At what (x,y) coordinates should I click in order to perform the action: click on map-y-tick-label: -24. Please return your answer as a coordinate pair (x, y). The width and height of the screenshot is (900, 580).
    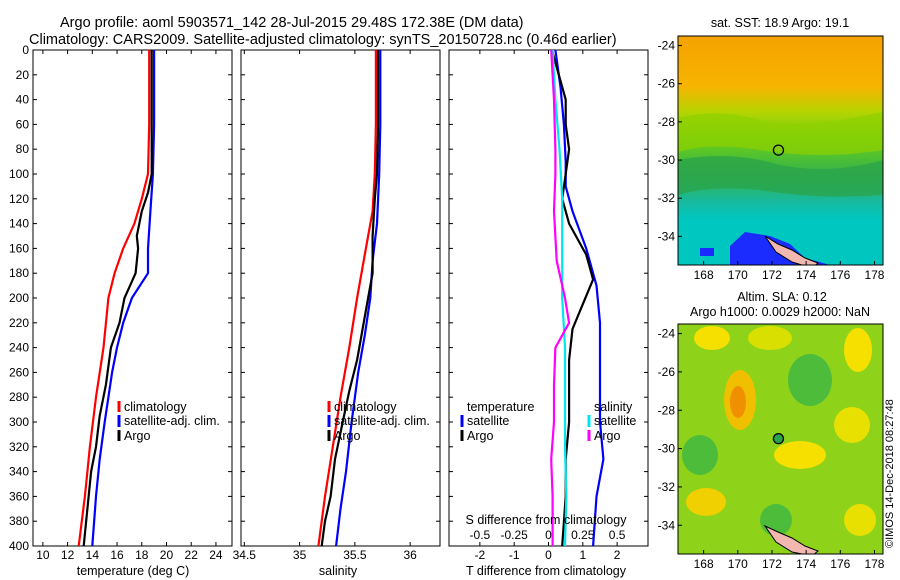
    Looking at the image, I should click on (667, 334).